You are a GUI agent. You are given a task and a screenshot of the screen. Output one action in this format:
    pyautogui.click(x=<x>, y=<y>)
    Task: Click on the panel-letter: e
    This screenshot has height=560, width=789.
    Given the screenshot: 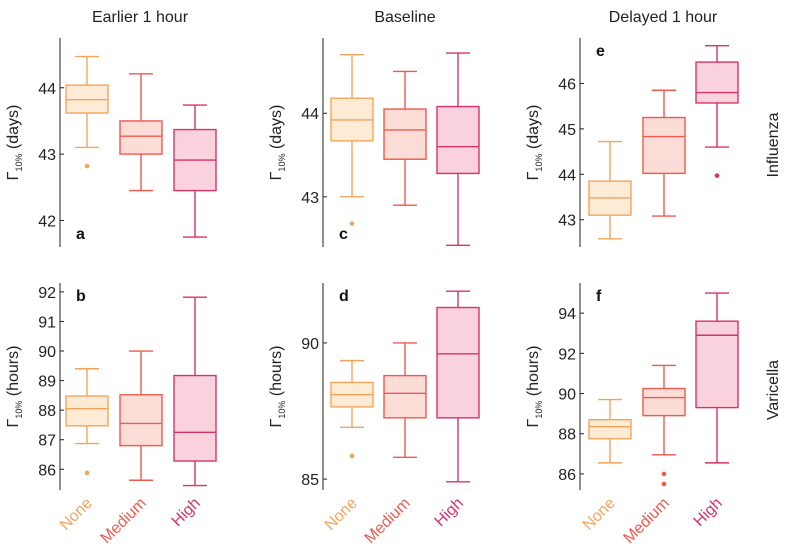 What is the action you would take?
    pyautogui.click(x=600, y=51)
    